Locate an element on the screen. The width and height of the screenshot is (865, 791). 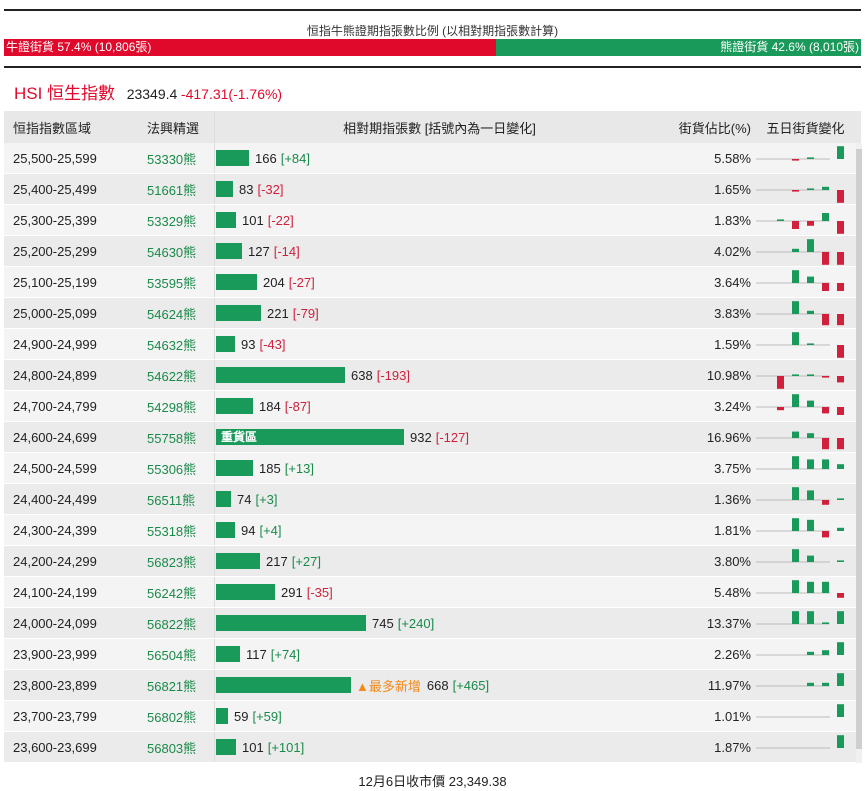
index-quote: HSI 恒生指數 23349.4 -417.31(-1.76%) is located at coordinates (148, 91).